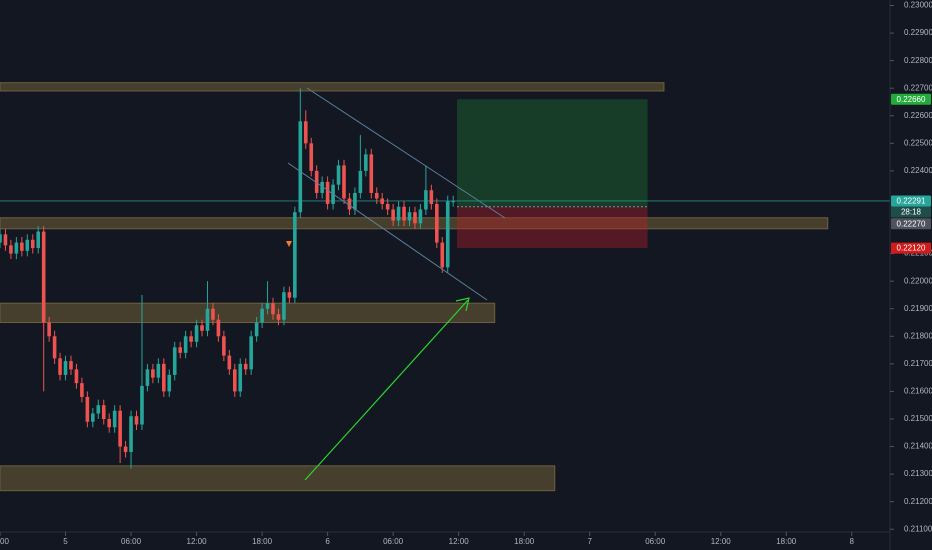 Image resolution: width=932 pixels, height=550 pixels. Describe the element at coordinates (918, 391) in the screenshot. I see `y-tick-label: 0.21600` at that location.